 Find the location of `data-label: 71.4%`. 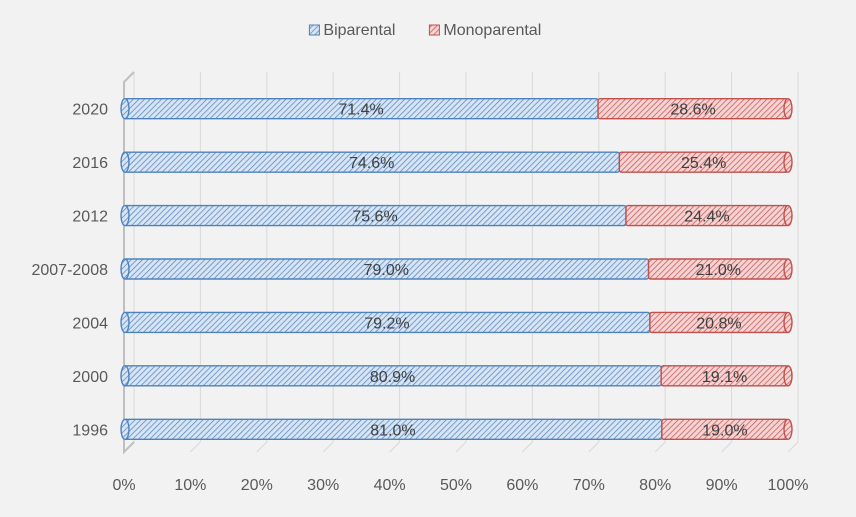

data-label: 71.4% is located at coordinates (360, 110).